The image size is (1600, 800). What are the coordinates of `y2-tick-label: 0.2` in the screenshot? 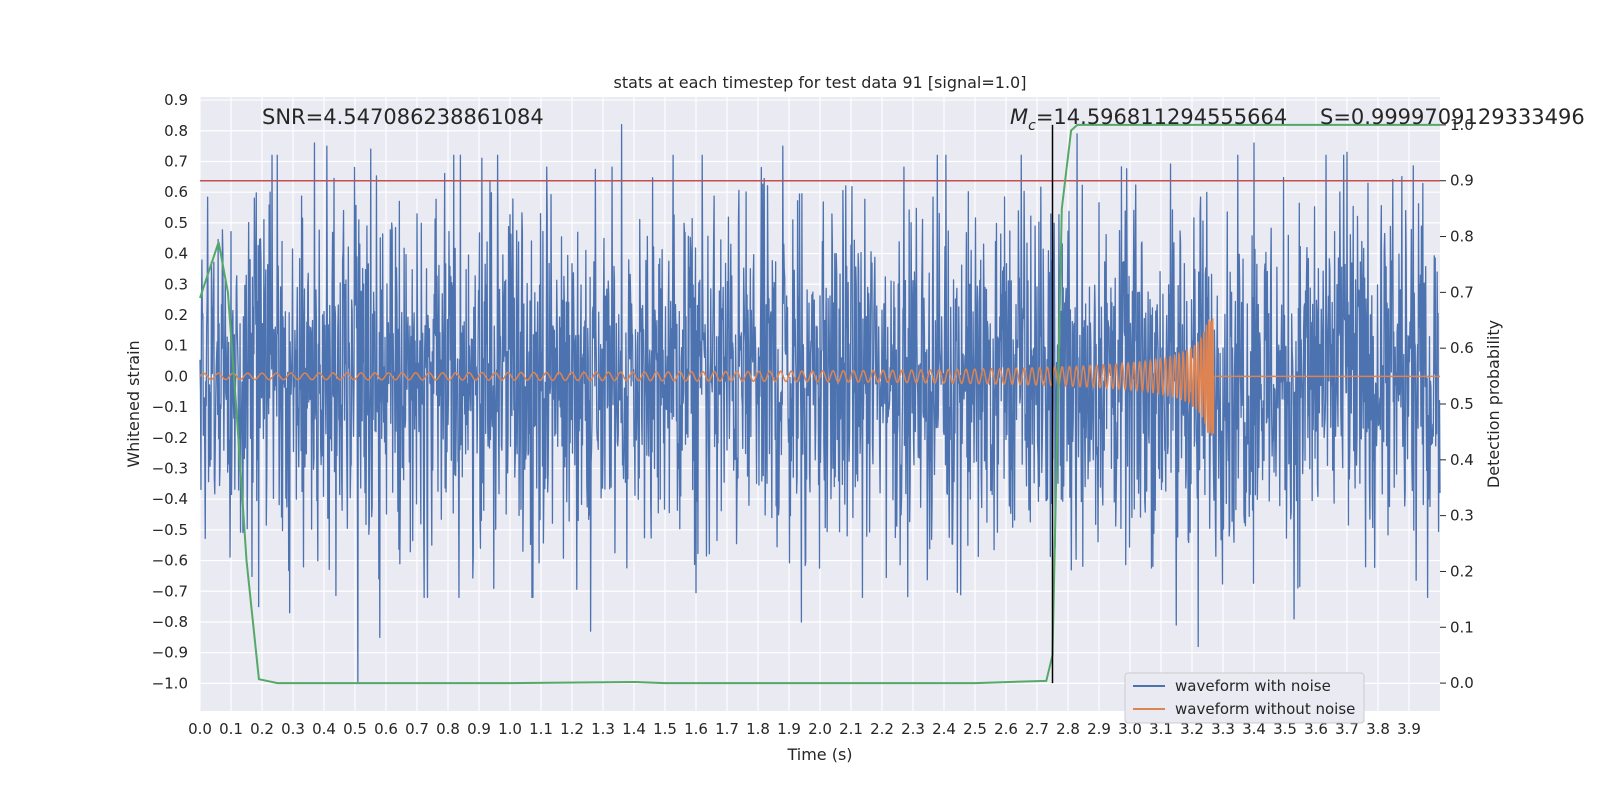 It's located at (1462, 571).